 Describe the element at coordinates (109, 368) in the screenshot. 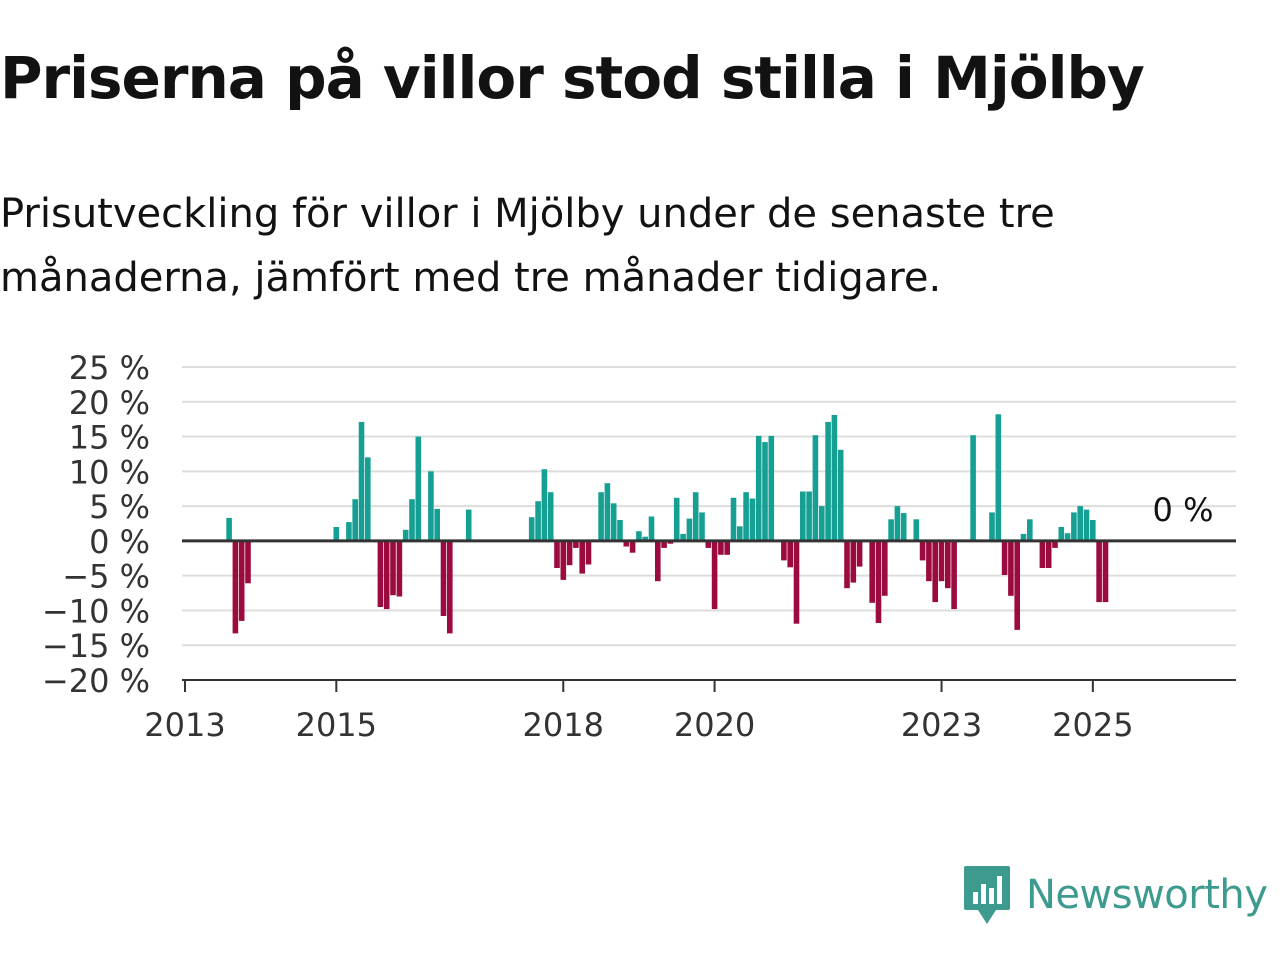

I see `y-tick-label: 25 %` at that location.